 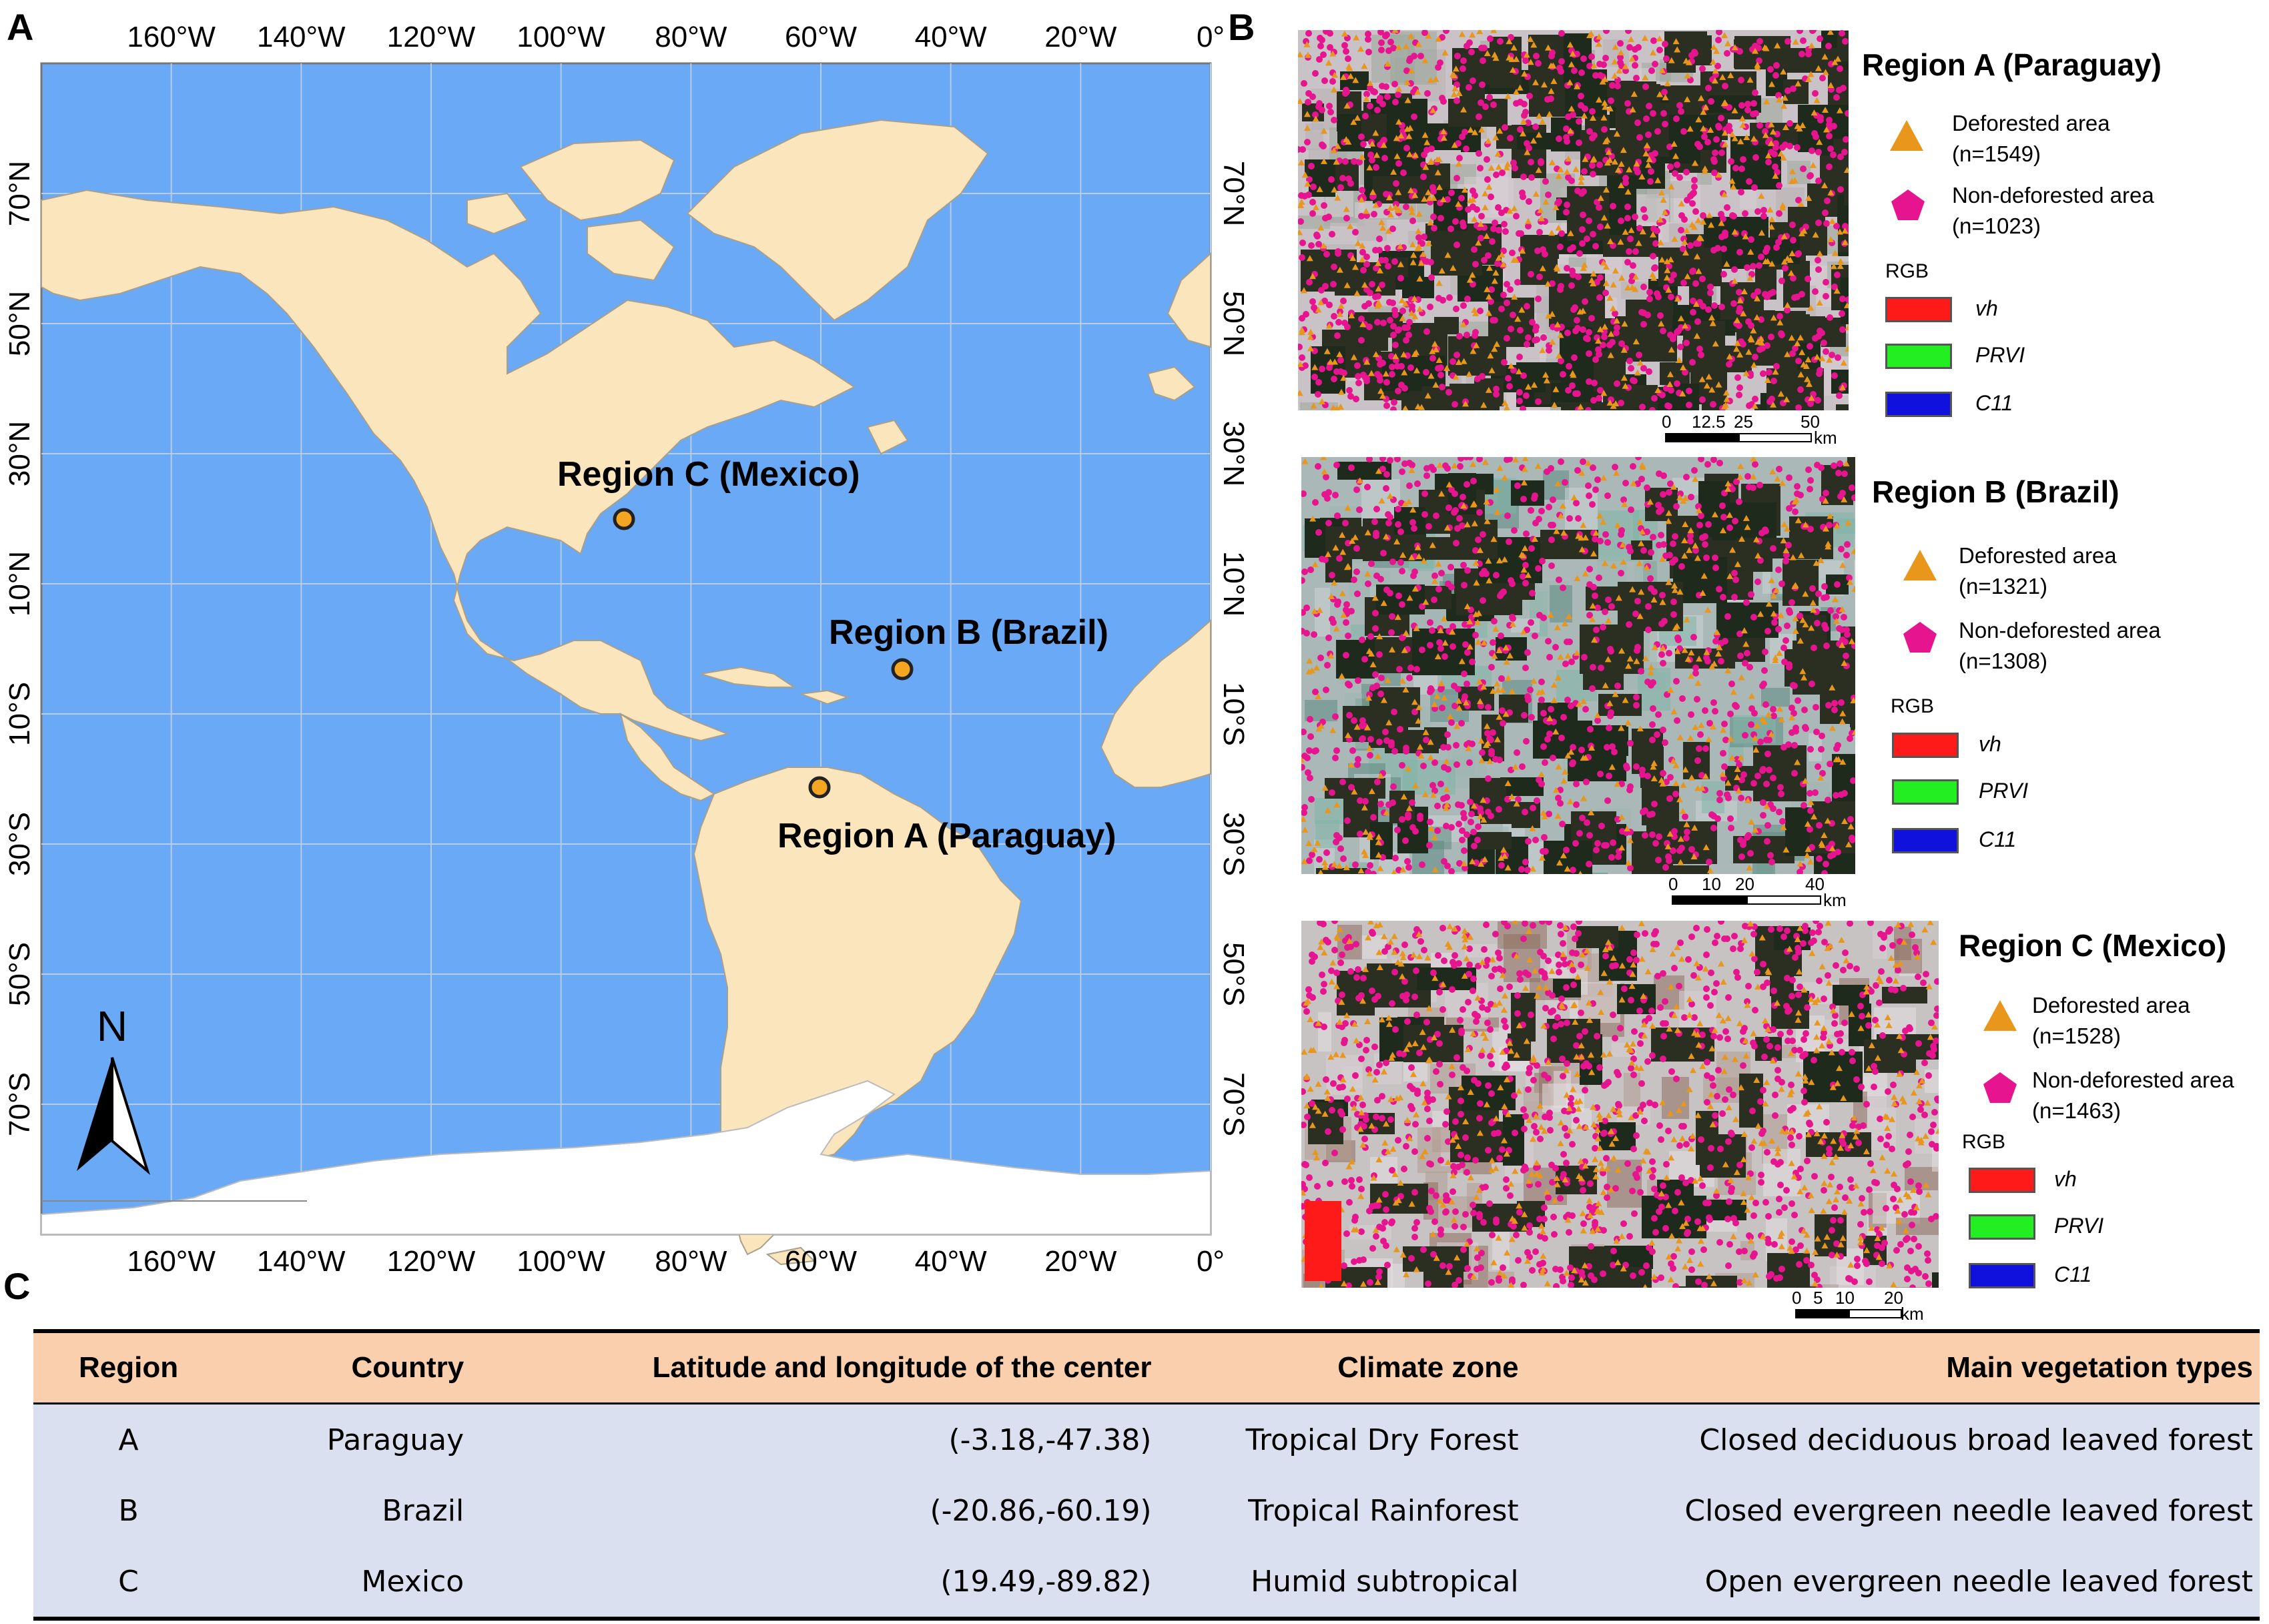 I want to click on greenland-shape, so click(x=837, y=220).